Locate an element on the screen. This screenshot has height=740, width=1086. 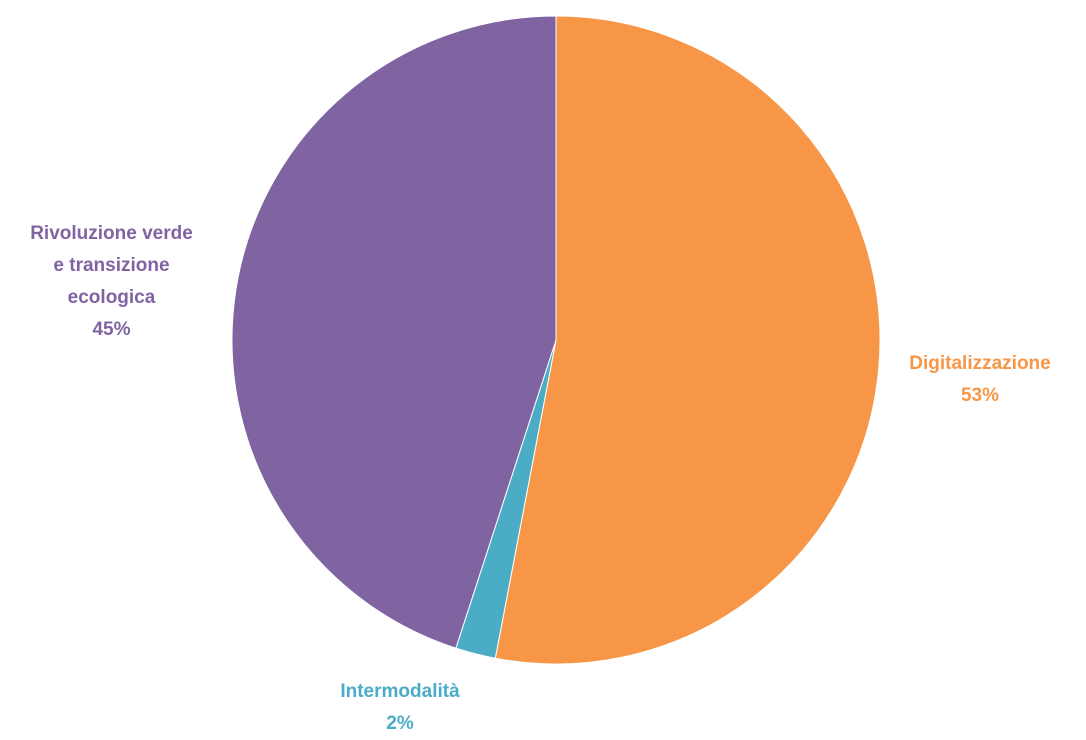
label-digitalizzazione: Digitalizzazione 53% is located at coordinates (980, 380).